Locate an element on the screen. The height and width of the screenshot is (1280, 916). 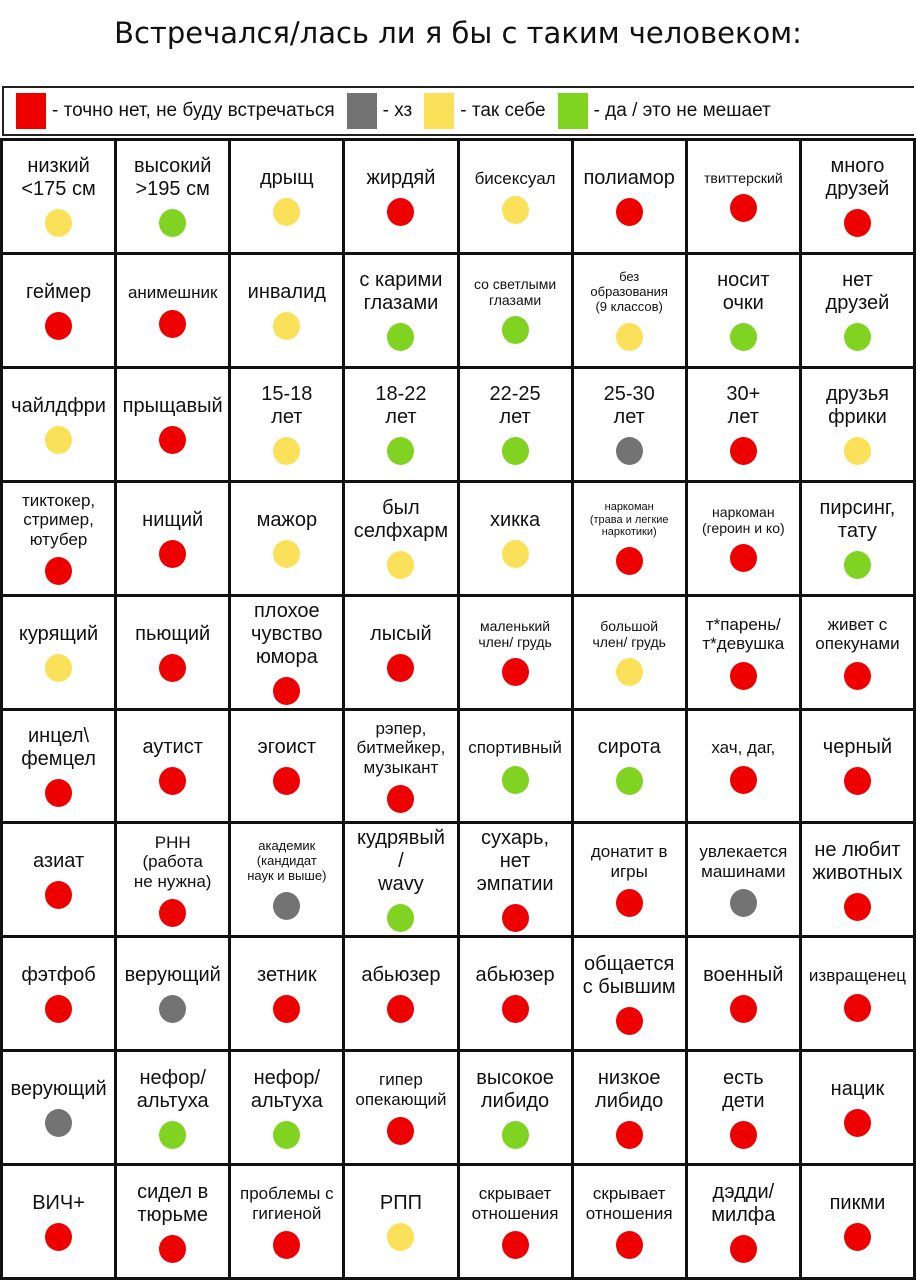
trait-cell: геймер is located at coordinates (60, 311).